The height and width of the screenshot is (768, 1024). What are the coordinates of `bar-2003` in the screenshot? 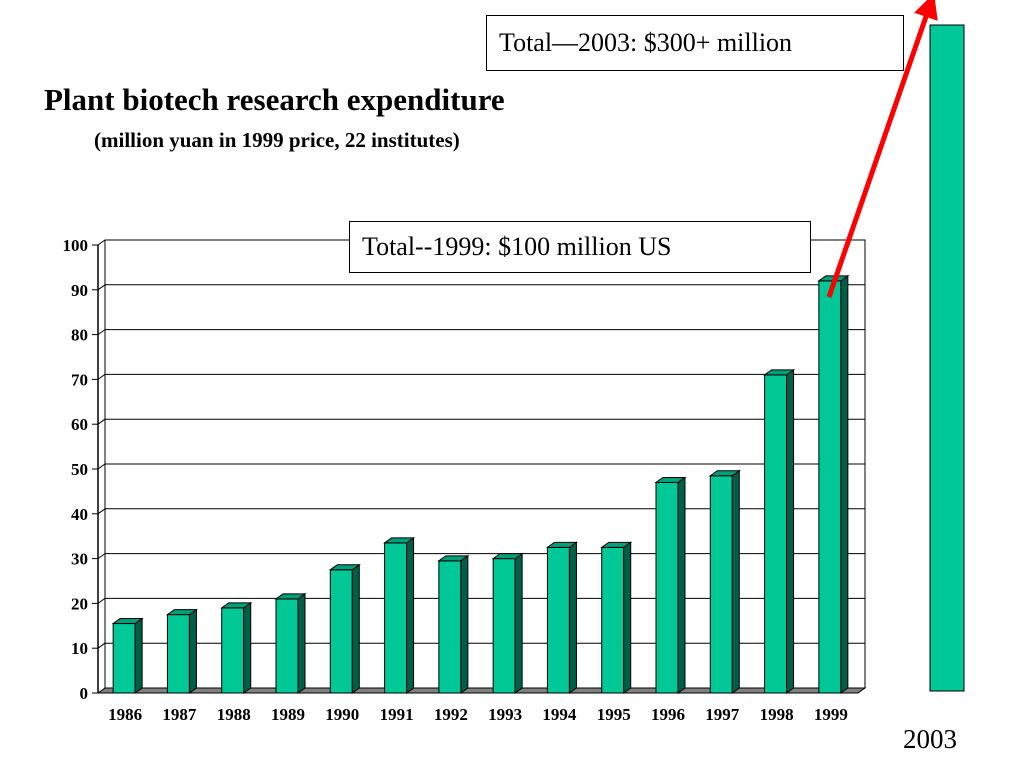 It's located at (947, 358).